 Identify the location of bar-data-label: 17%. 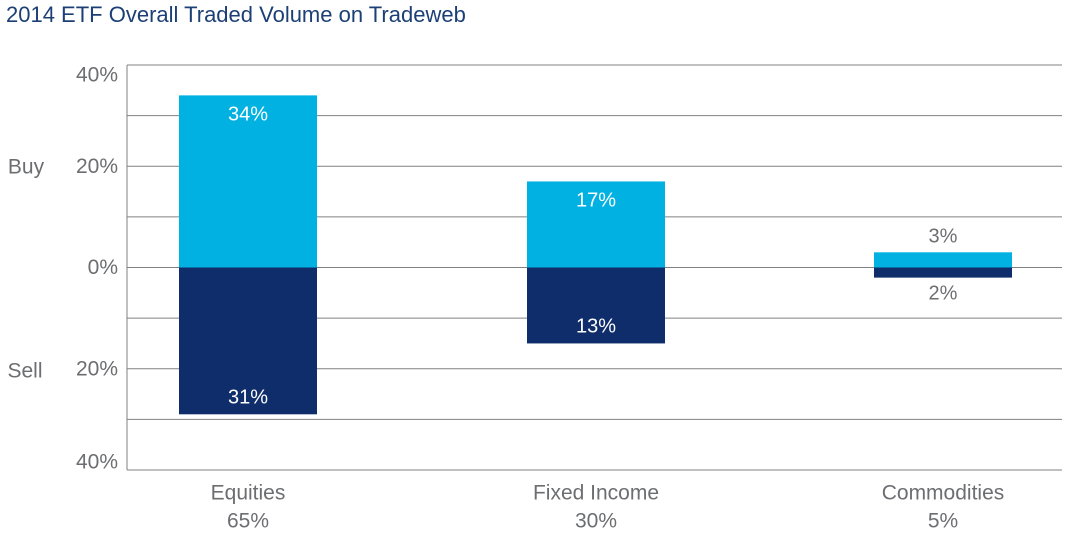
(596, 200).